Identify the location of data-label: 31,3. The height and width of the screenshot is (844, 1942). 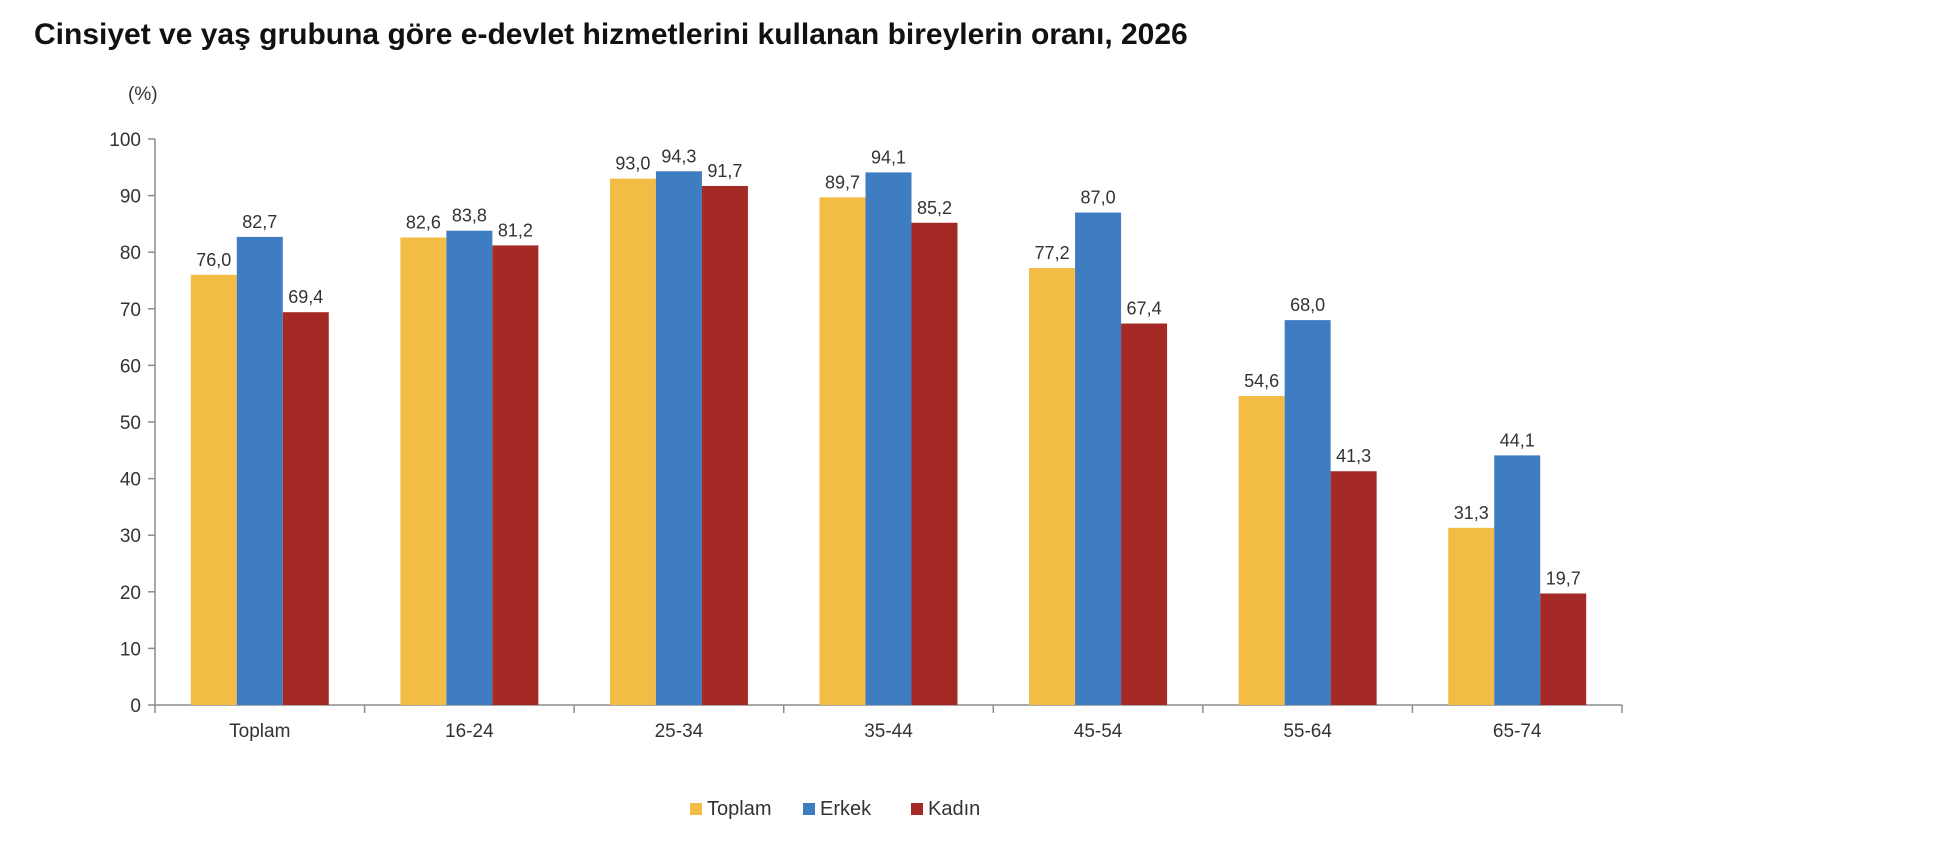
(1471, 513).